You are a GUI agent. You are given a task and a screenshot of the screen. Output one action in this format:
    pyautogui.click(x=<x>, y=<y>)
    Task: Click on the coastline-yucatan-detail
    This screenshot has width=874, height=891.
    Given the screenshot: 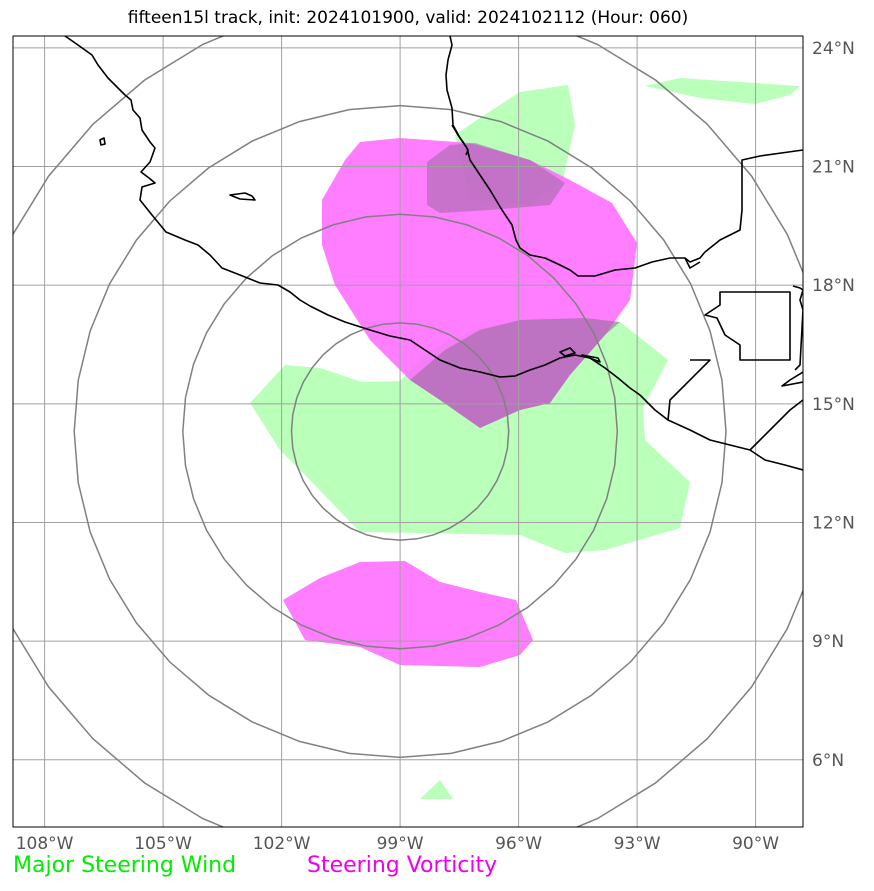 What is the action you would take?
    pyautogui.click(x=576, y=196)
    